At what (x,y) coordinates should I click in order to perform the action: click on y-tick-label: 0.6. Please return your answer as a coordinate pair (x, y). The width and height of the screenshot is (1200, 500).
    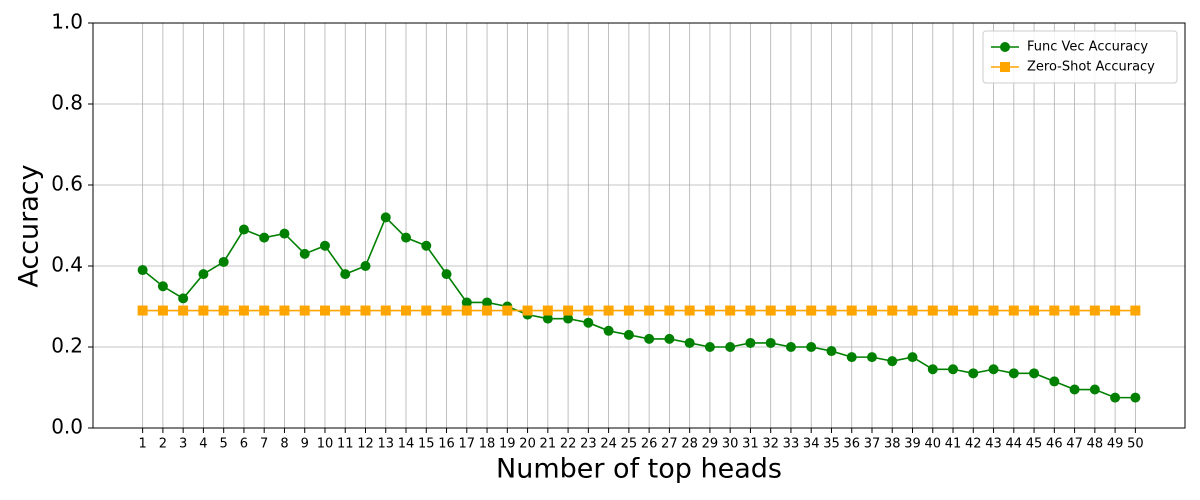
    Looking at the image, I should click on (67, 184).